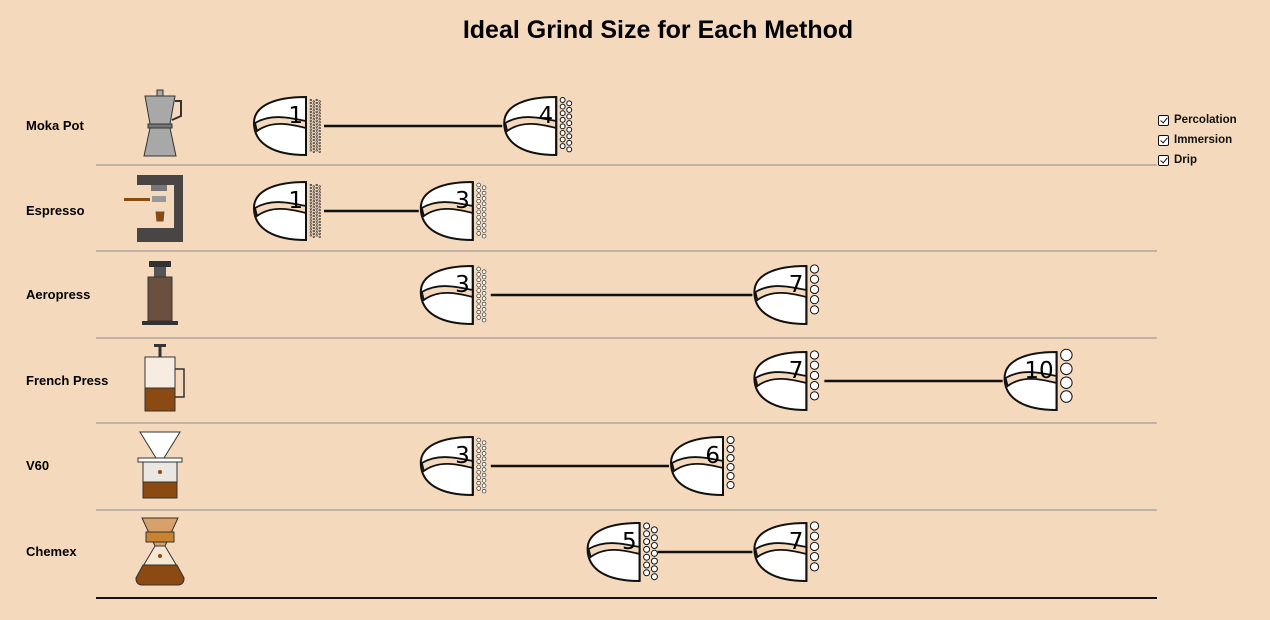  Describe the element at coordinates (1205, 120) in the screenshot. I see `legend-label: Percolation` at that location.